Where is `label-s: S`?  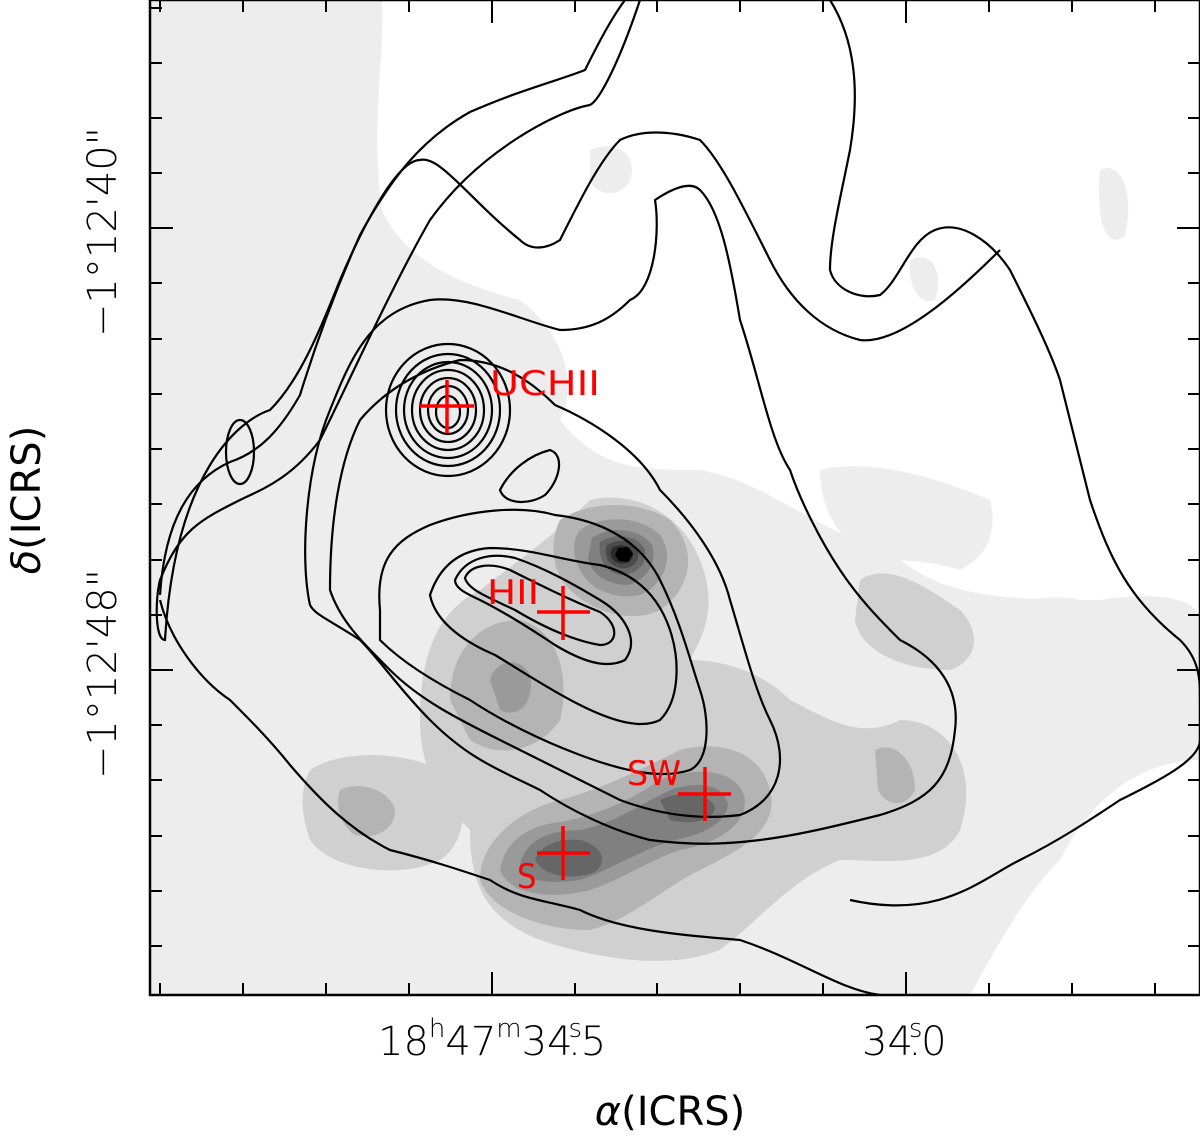
label-s: S is located at coordinates (526, 877).